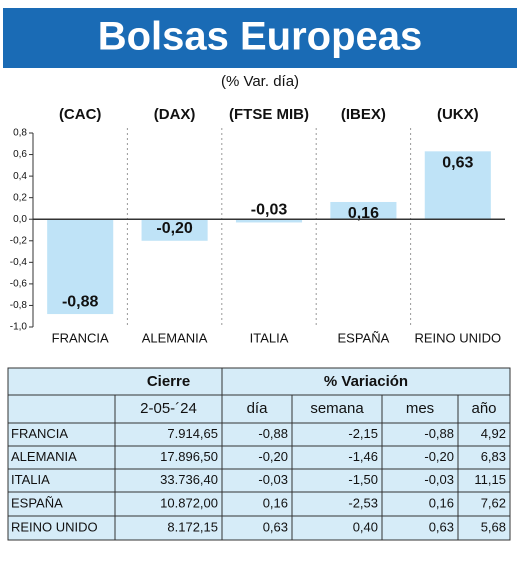 Image resolution: width=520 pixels, height=566 pixels. I want to click on index-label: (FTSE MIB), so click(269, 114).